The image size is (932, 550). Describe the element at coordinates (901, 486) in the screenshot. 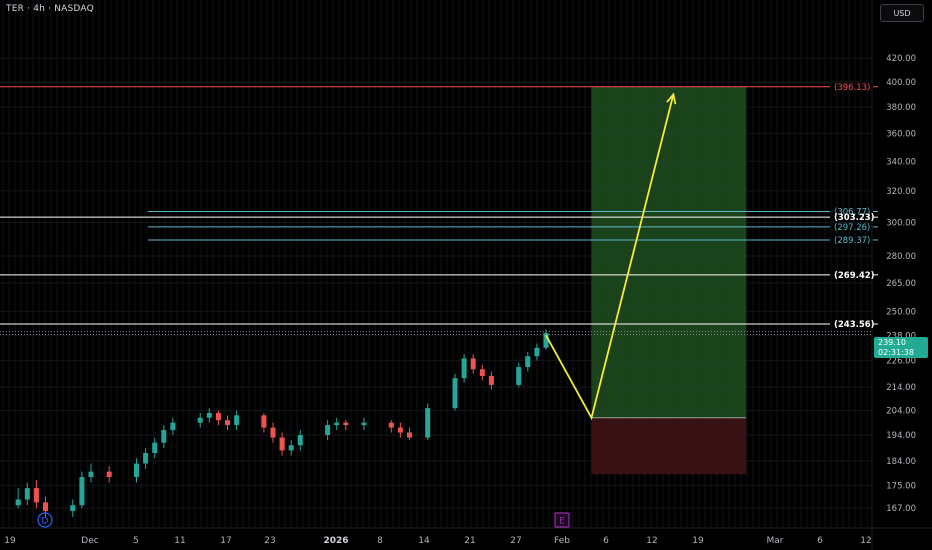

I see `y-tick-label: 175.00` at that location.